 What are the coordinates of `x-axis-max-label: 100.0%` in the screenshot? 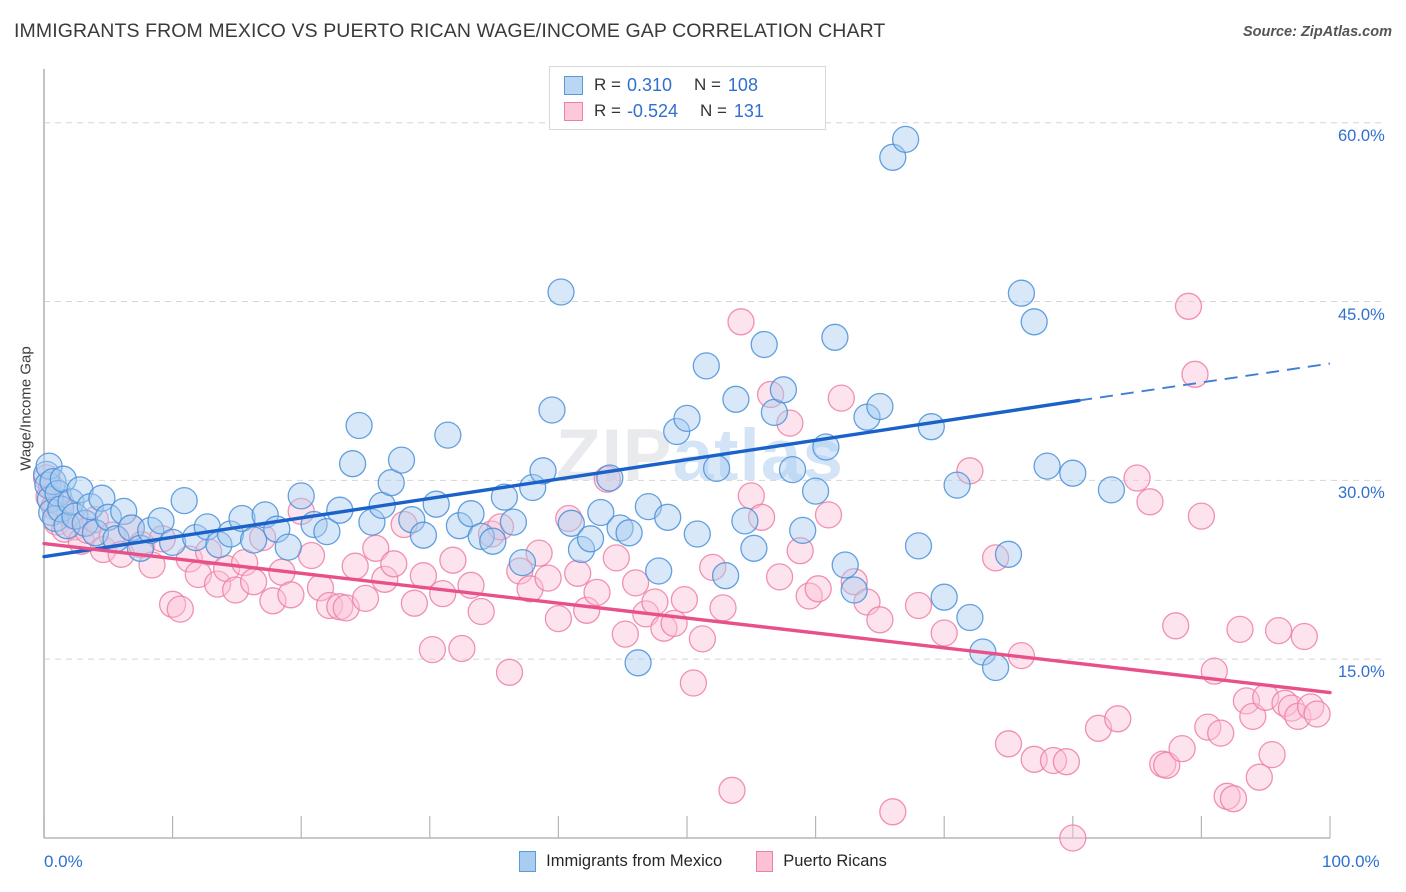 It's located at (1351, 861).